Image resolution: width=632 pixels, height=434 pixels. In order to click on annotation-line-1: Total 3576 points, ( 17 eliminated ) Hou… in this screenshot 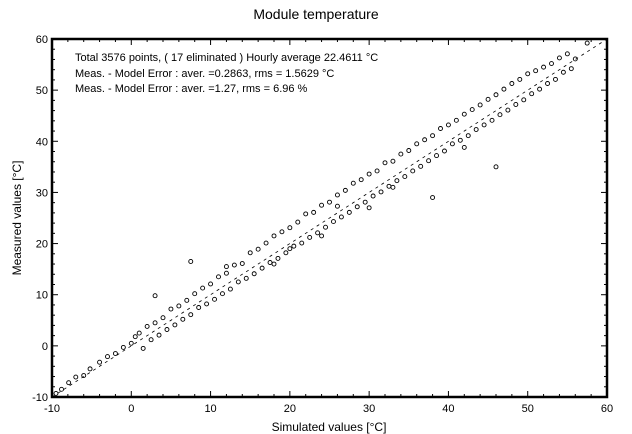, I will do `click(226, 58)`.